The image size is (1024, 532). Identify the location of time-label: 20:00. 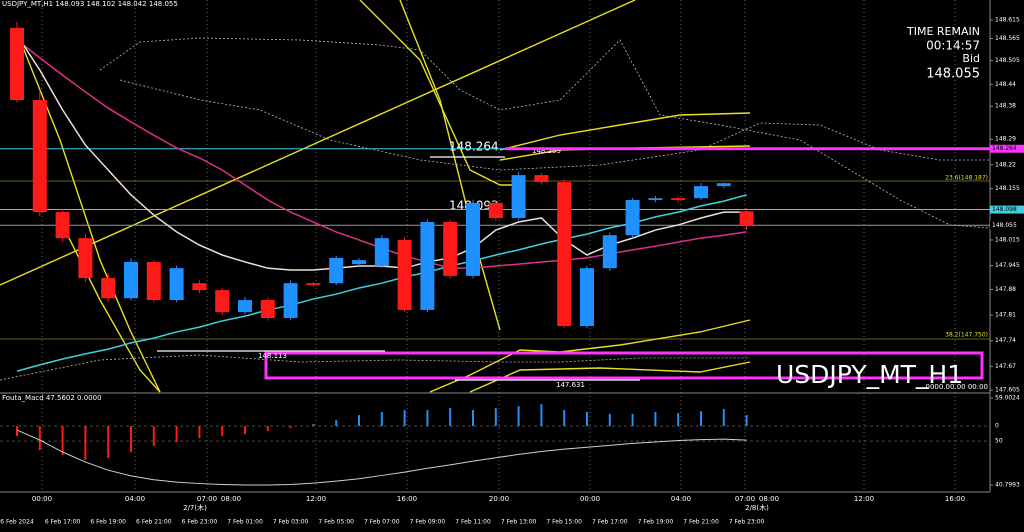
(499, 499).